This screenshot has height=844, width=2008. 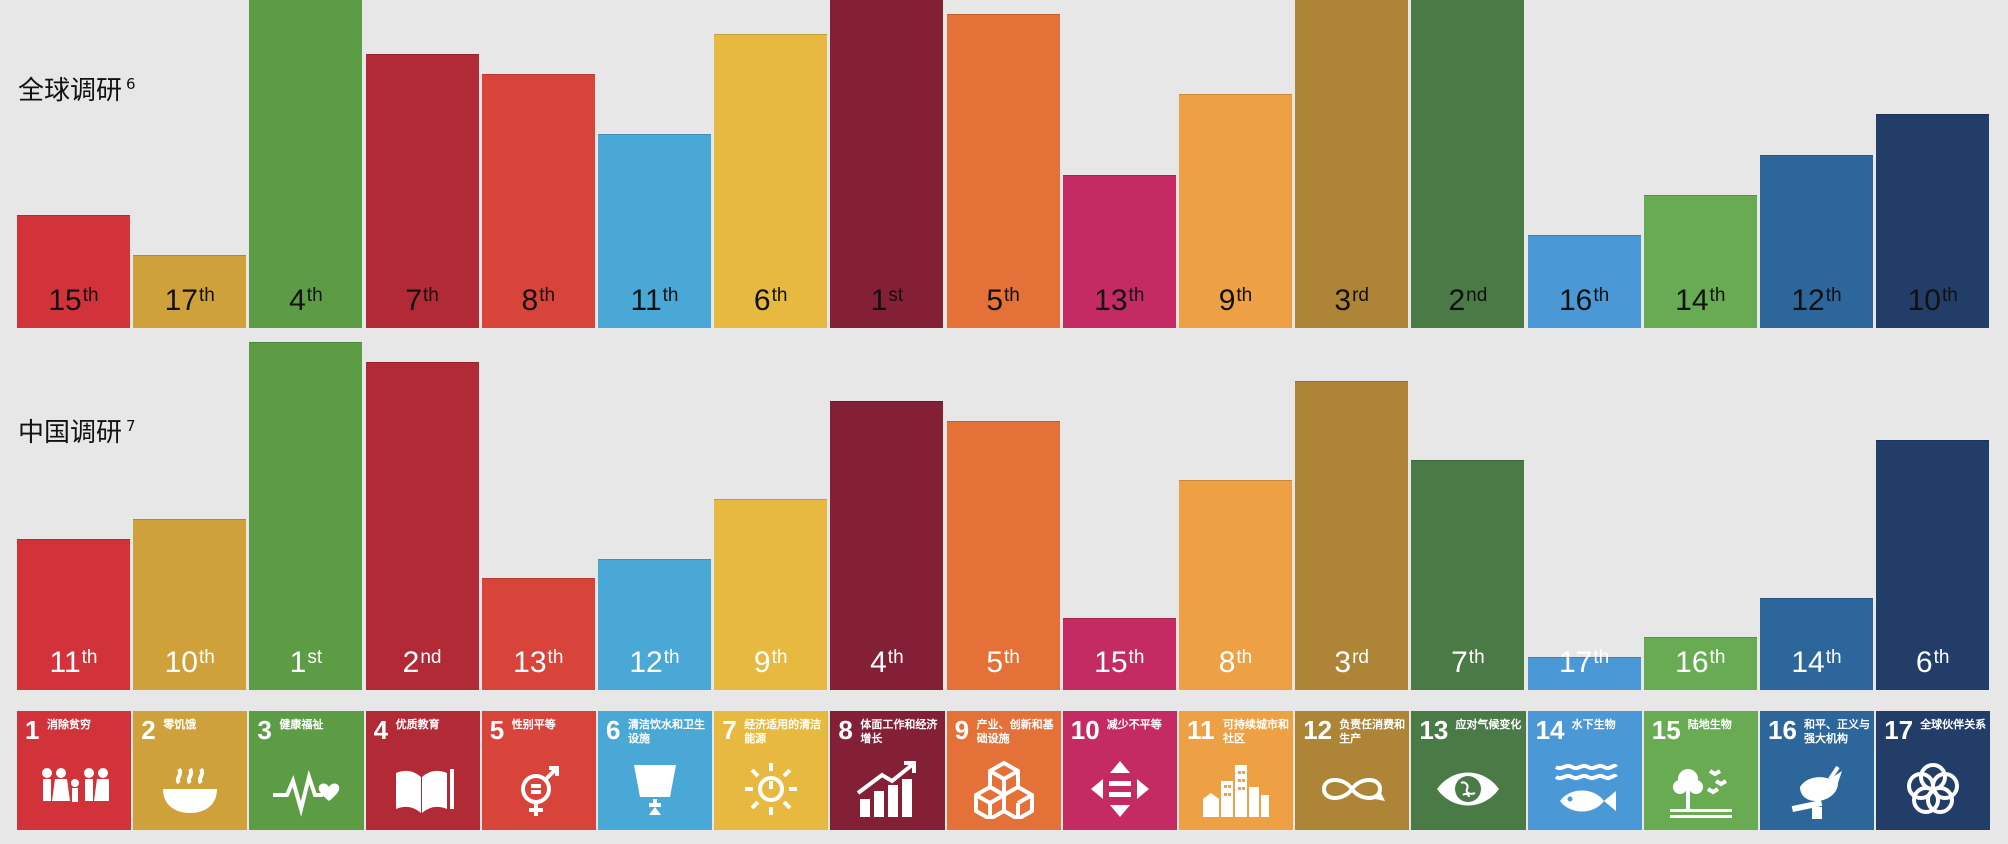 What do you see at coordinates (1816, 643) in the screenshot?
I see `china-bar-goal-16: 14th` at bounding box center [1816, 643].